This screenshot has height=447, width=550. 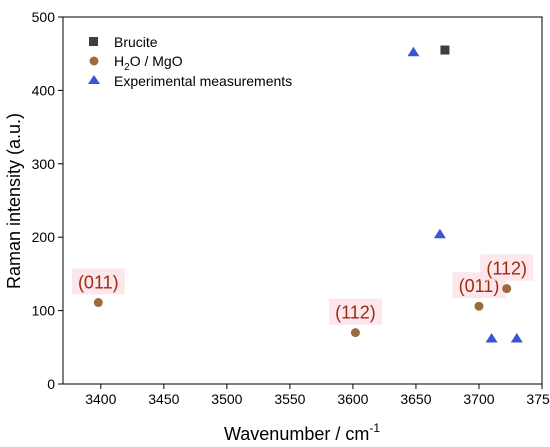 I want to click on x-tick-label: 3450, so click(x=163, y=399).